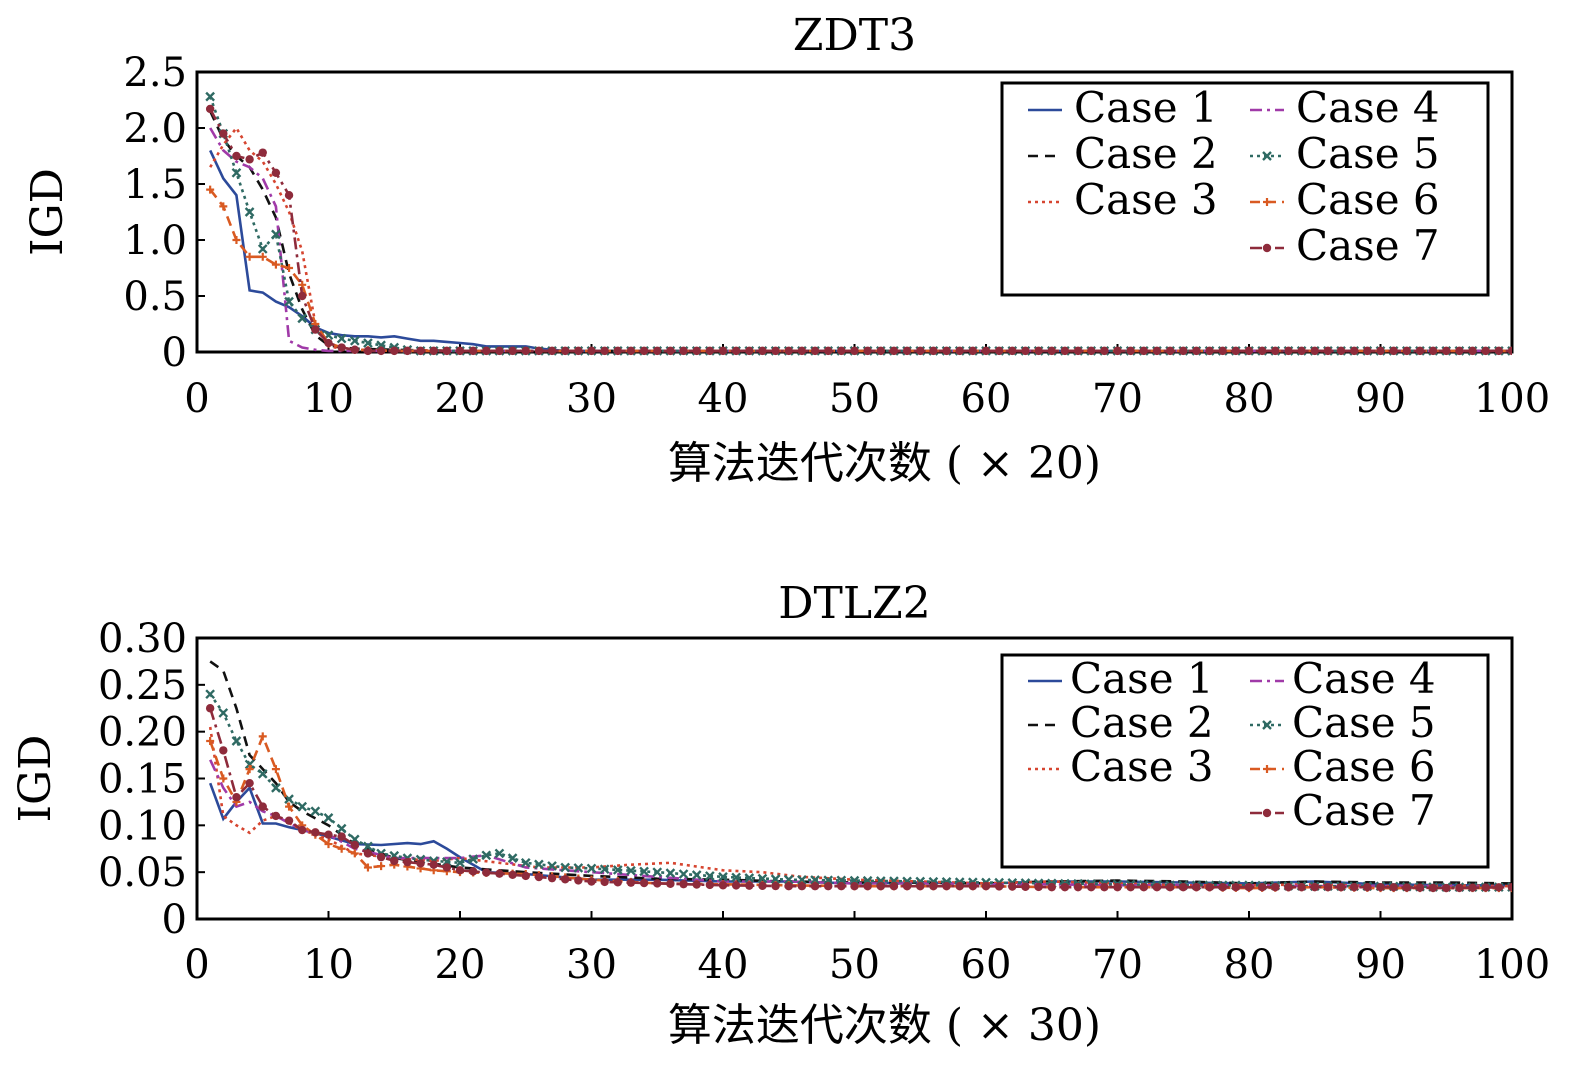  I want to click on y-tick-label: 1.5, so click(155, 185).